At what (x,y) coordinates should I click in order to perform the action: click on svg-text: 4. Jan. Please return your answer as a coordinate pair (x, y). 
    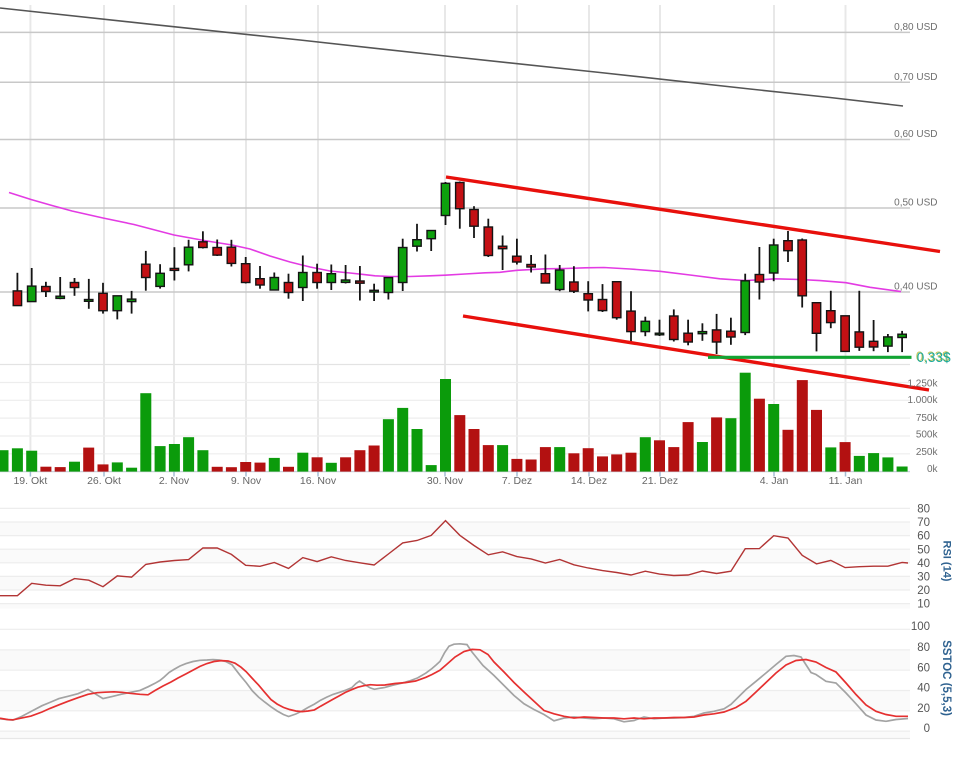
    Looking at the image, I should click on (774, 481).